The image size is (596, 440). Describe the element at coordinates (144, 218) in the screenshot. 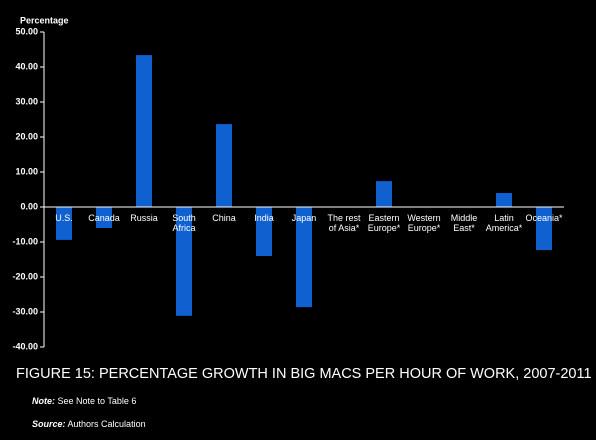

I see `x-tick-label: Russia` at that location.